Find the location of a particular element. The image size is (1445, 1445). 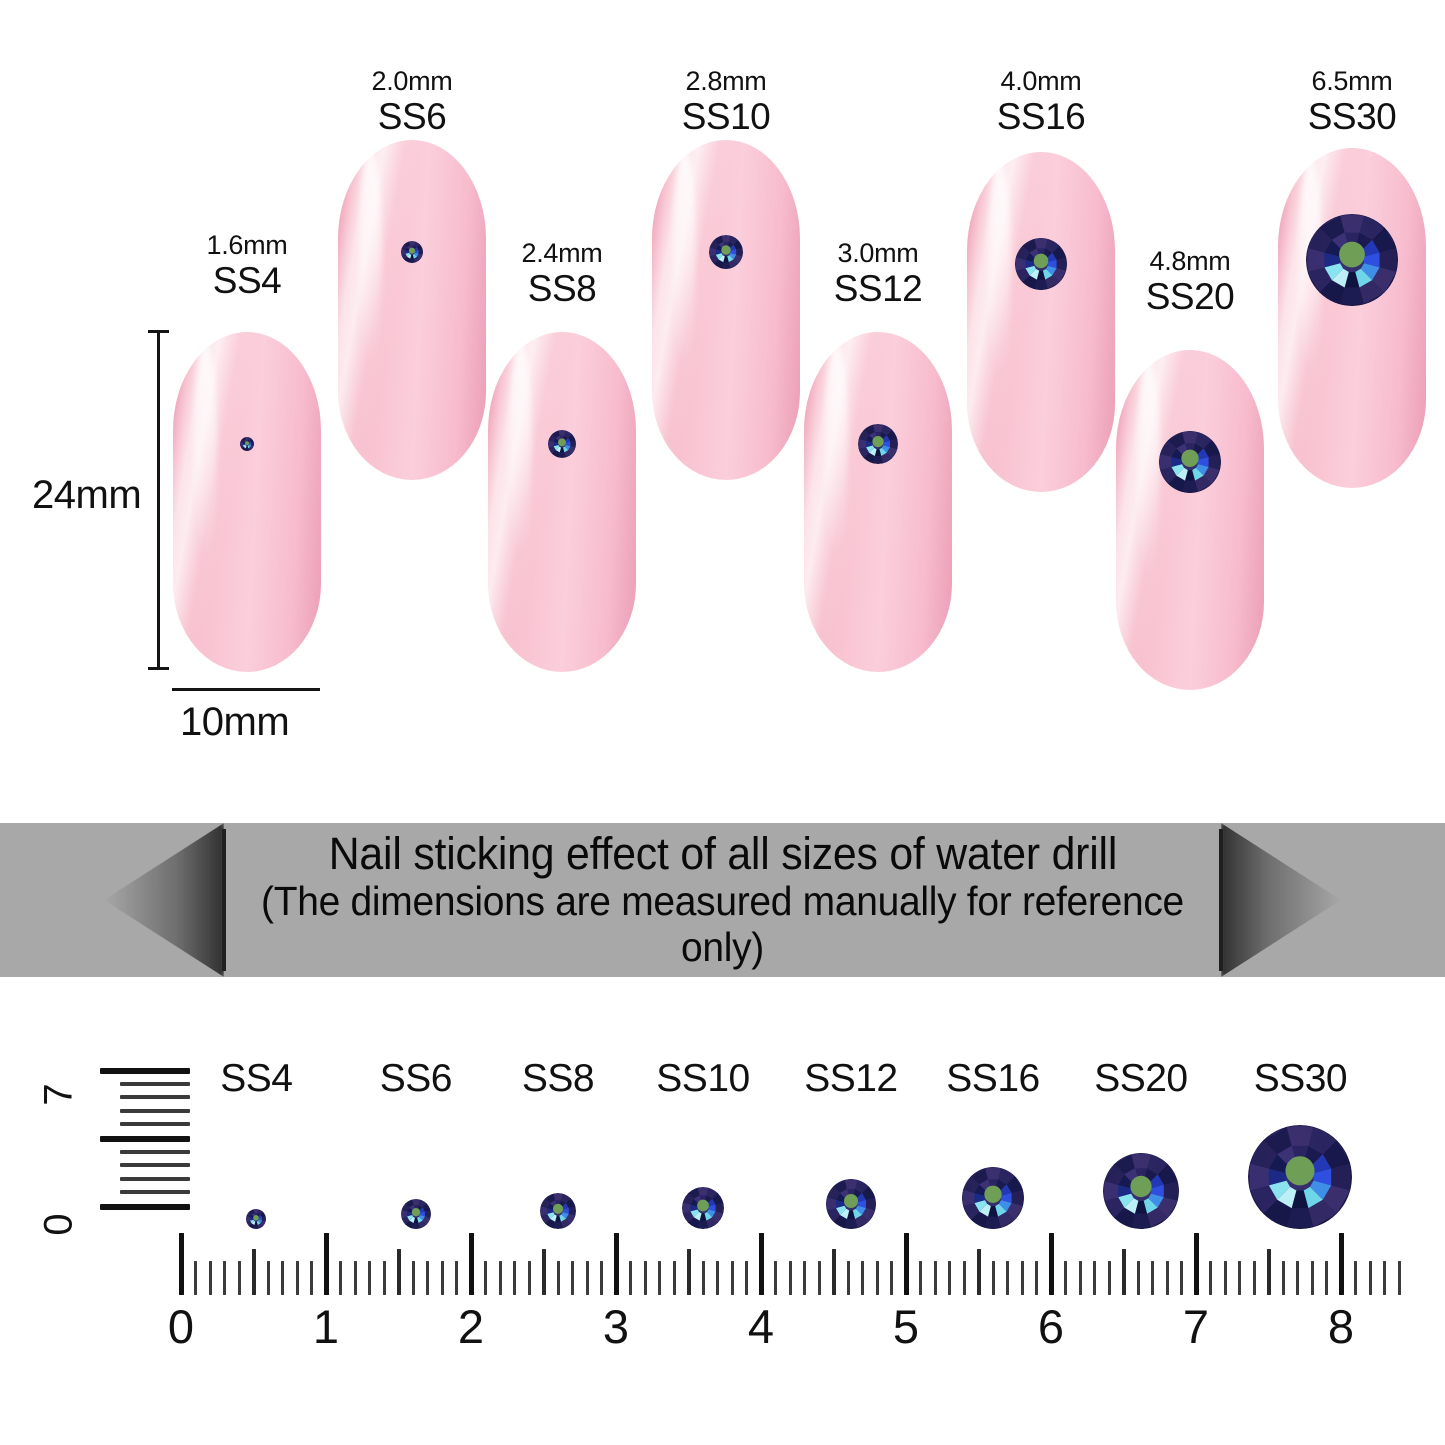

vertical-ruler-bottom-label: 0 is located at coordinates (58, 1224).